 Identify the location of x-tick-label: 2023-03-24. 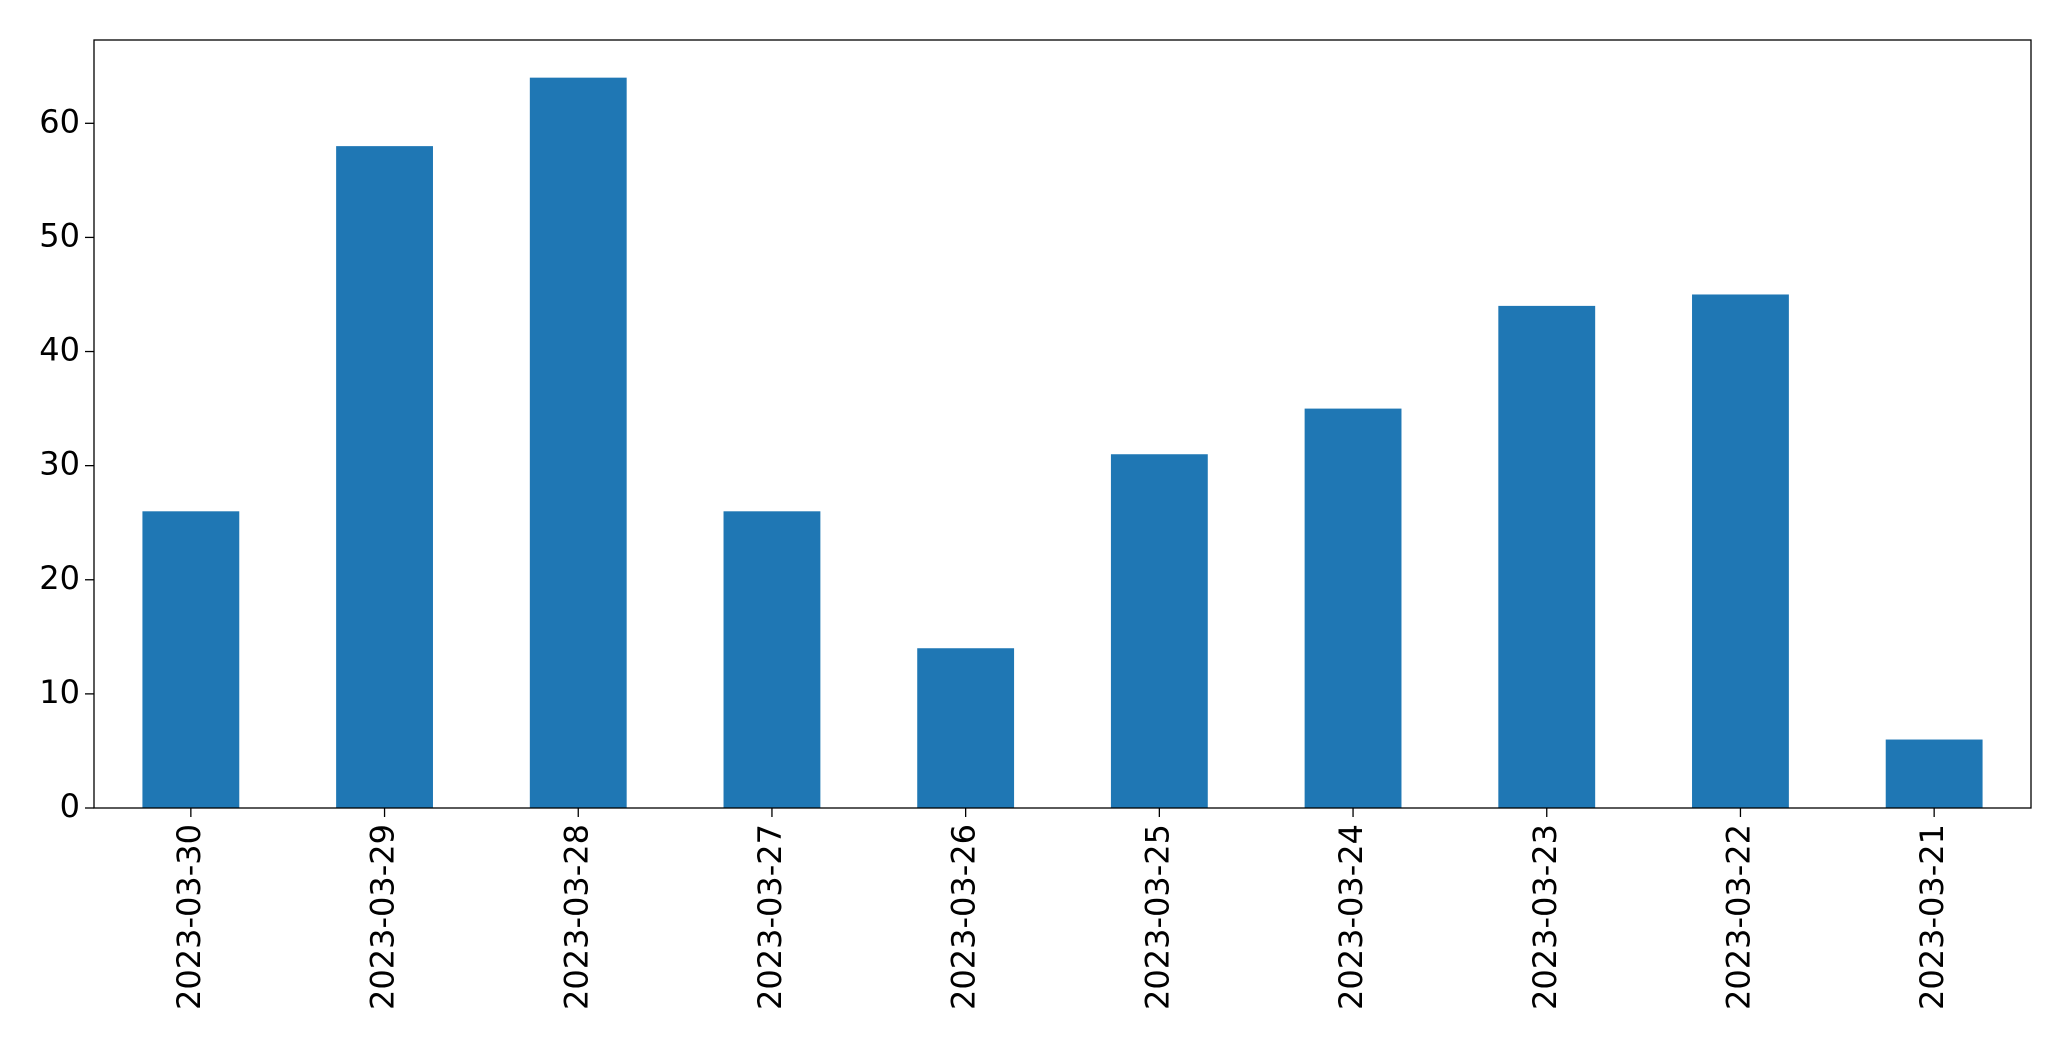
(1351, 917).